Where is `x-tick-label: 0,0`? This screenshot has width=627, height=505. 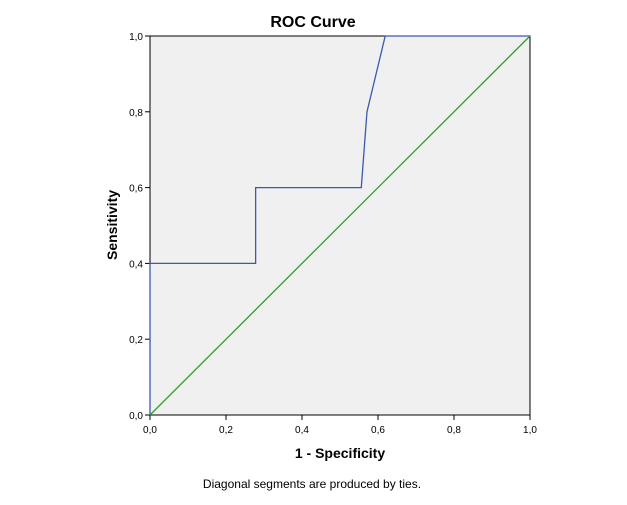 x-tick-label: 0,0 is located at coordinates (150, 430).